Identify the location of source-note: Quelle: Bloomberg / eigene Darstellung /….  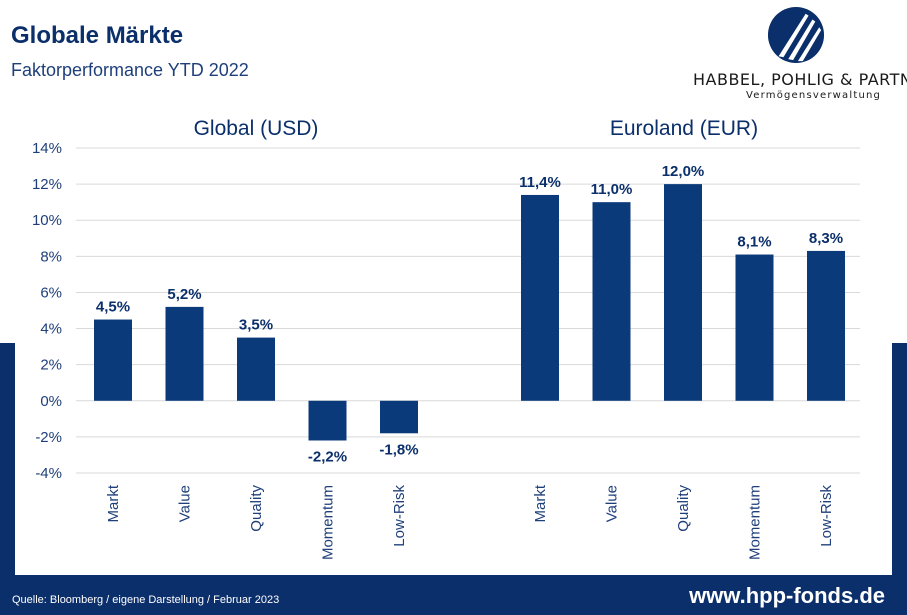
(146, 600).